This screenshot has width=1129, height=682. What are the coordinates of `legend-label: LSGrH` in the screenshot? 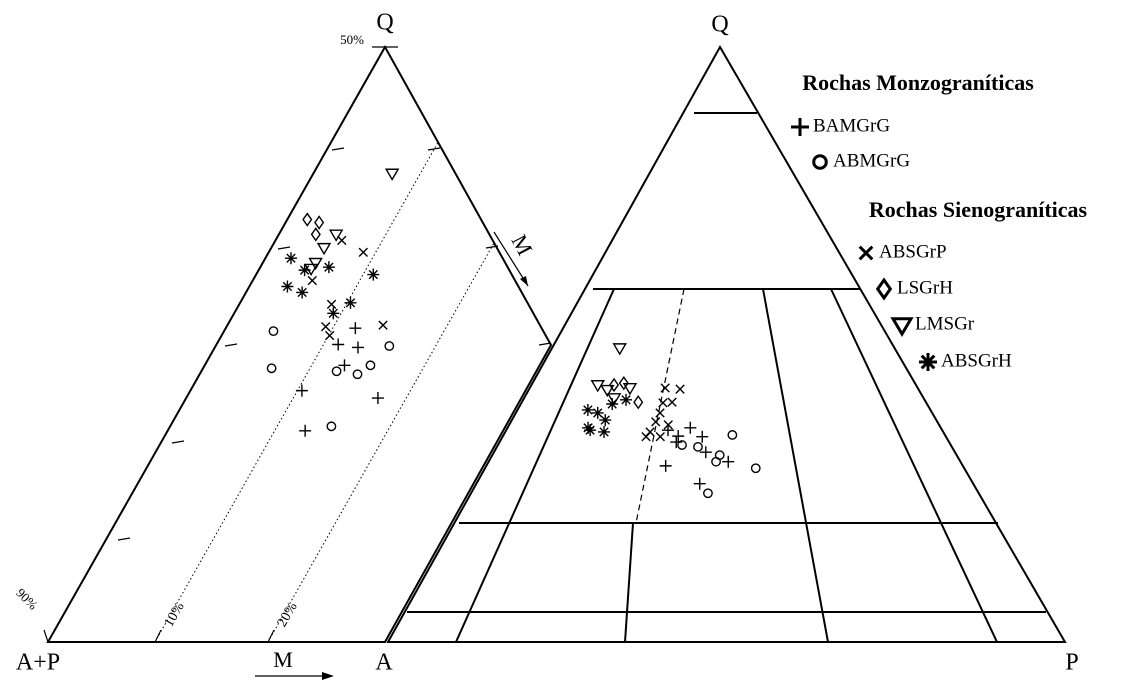 It's located at (925, 287).